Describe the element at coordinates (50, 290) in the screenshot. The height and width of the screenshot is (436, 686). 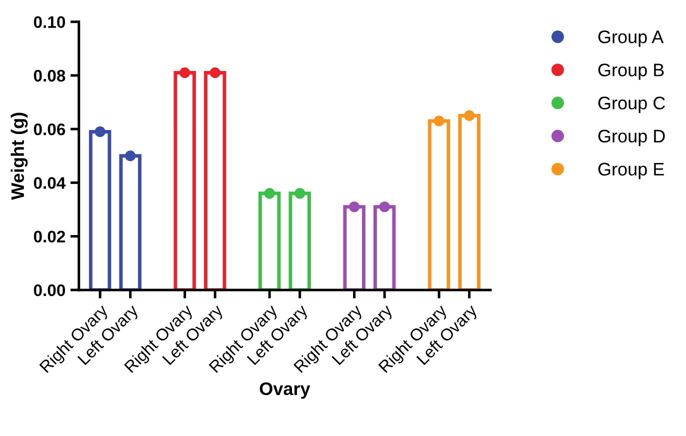
I see `y-tick-label: 0.00` at that location.